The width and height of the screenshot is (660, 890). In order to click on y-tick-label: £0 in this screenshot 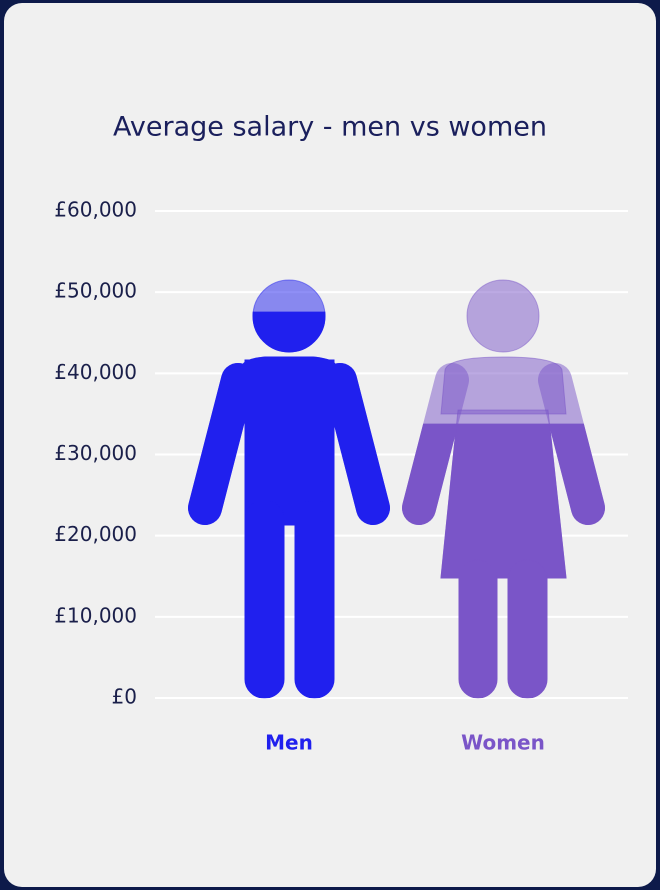, I will do `click(124, 697)`.